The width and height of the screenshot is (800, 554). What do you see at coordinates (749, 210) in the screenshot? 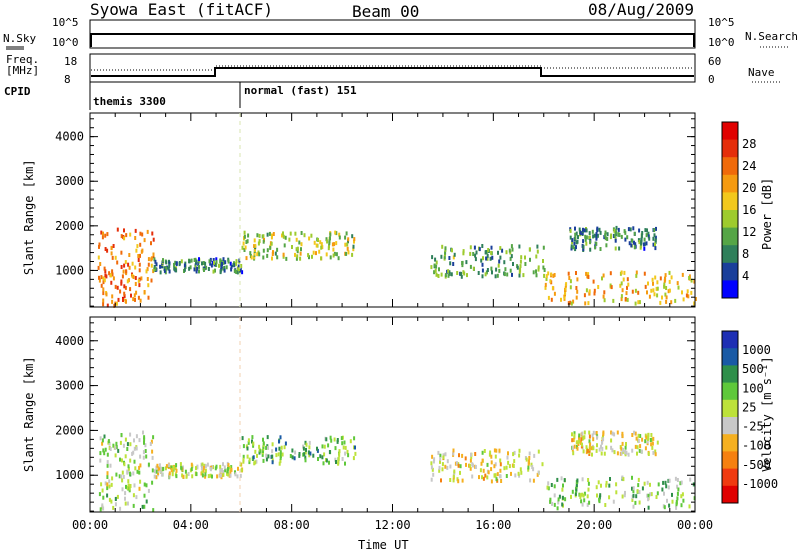
I see `colorbar-tick-label: 16` at bounding box center [749, 210].